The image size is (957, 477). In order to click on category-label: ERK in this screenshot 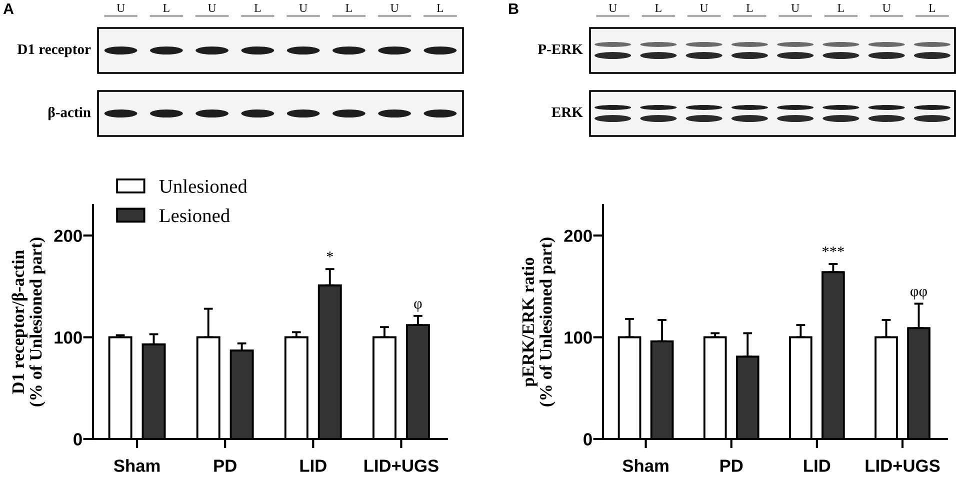, I will do `click(567, 112)`.